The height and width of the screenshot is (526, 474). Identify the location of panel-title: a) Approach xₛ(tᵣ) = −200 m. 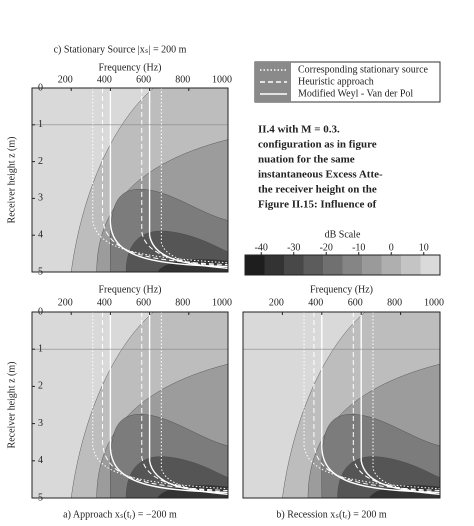
(120, 514).